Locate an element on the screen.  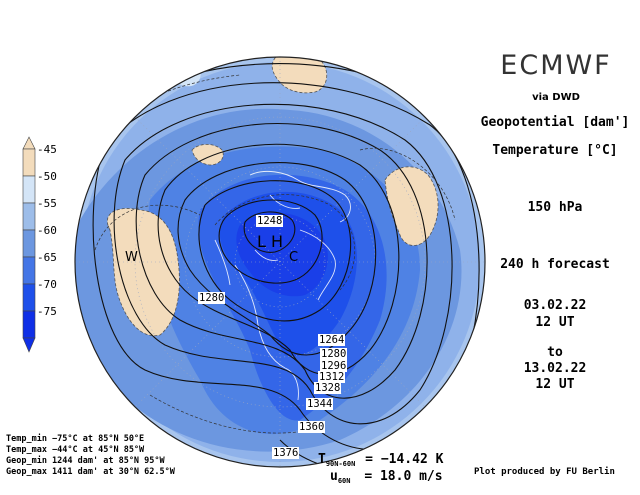
colorbar-top-arrow is located at coordinates (29, 143).